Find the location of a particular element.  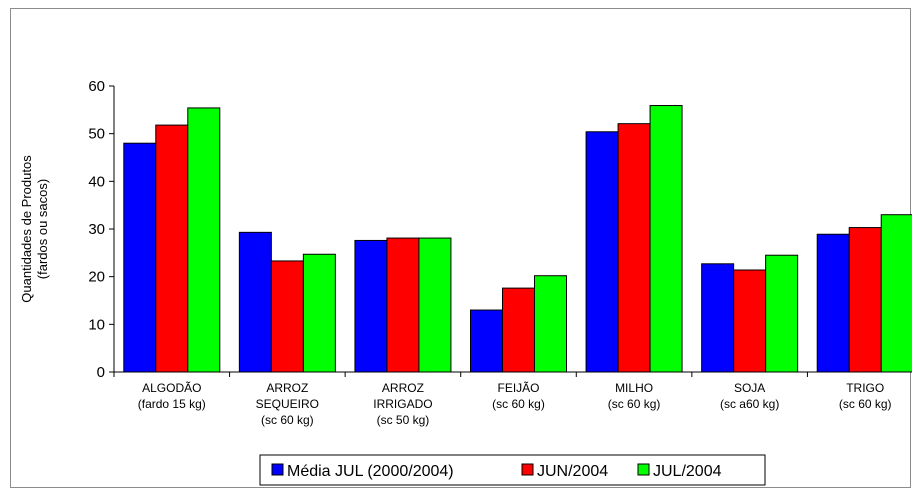

category-label: FEIJÃO is located at coordinates (518, 388).